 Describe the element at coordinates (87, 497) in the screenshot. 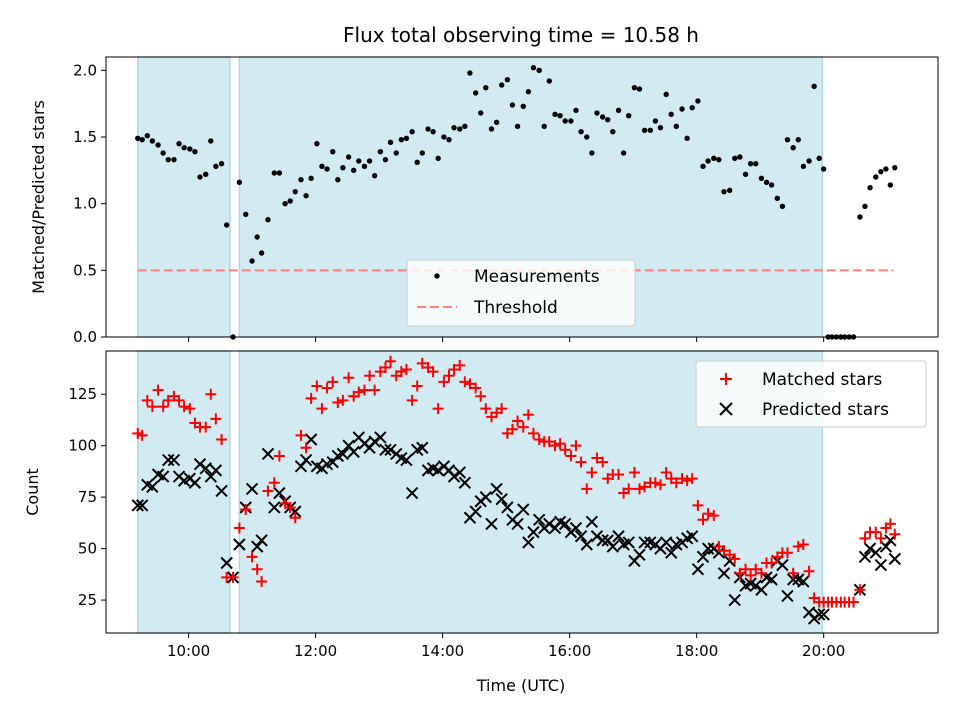

I see `y-tick-label: 75` at that location.